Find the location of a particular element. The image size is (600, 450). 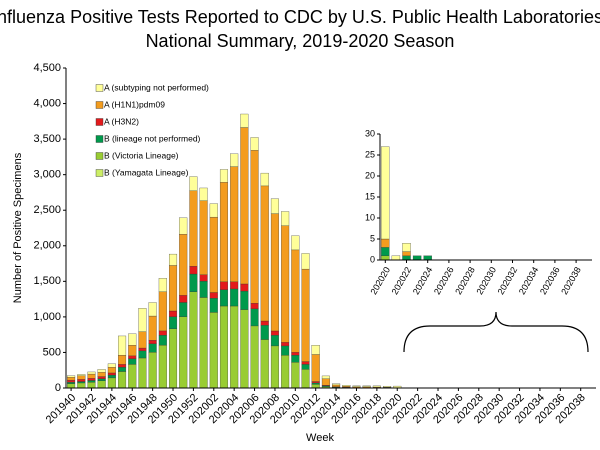

y-tick-label: 2,500 is located at coordinates (47, 210).